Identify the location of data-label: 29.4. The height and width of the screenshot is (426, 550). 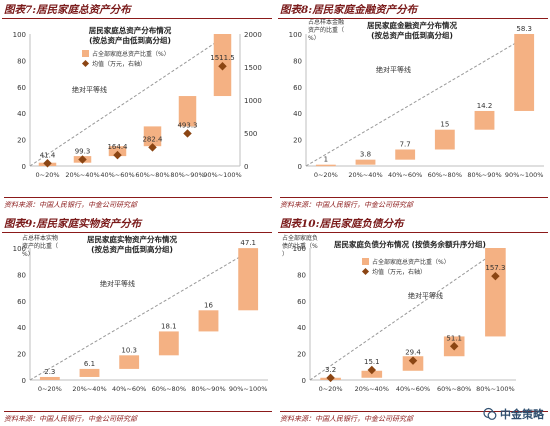
(413, 353).